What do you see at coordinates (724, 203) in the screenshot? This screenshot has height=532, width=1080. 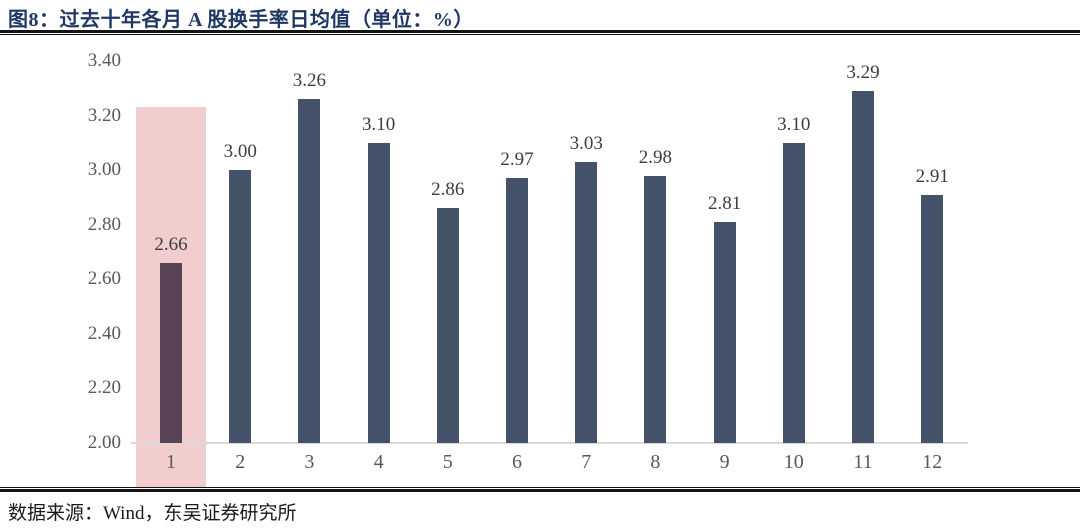 I see `bar-value-label: 2.81` at bounding box center [724, 203].